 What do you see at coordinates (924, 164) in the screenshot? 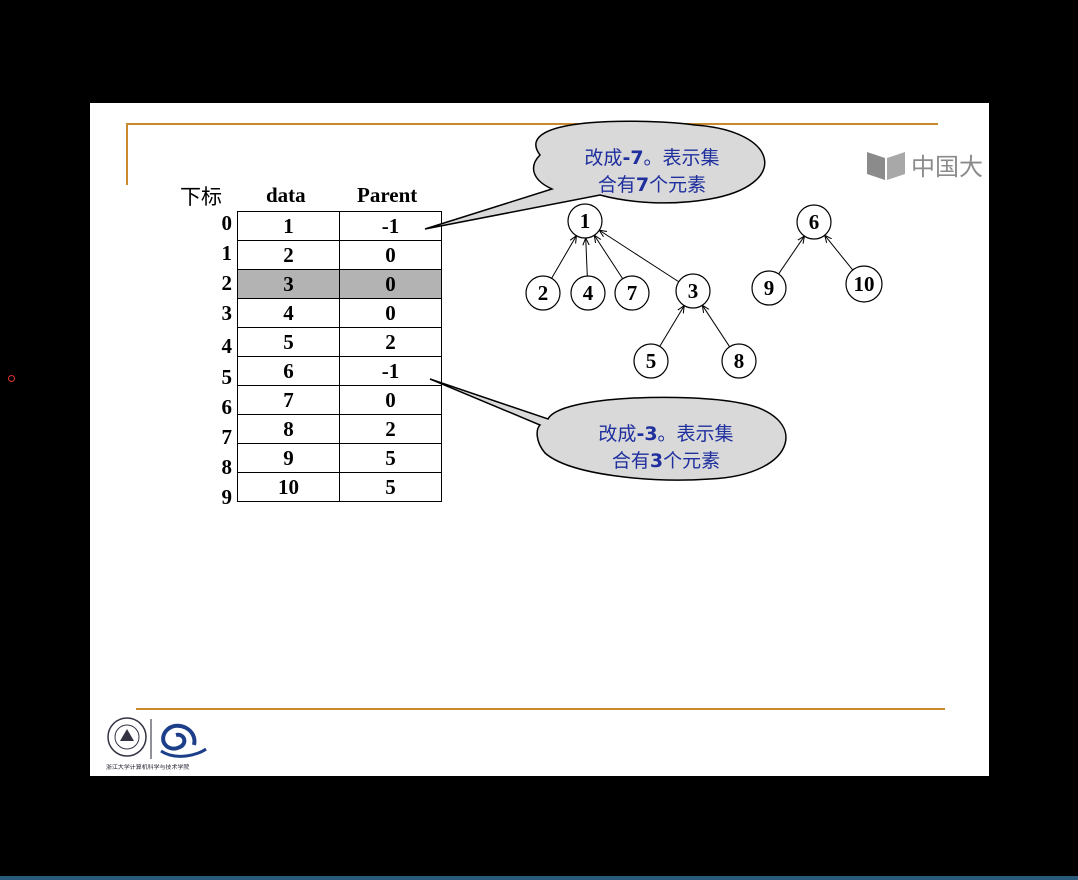
I see `watermark: 中国大` at bounding box center [924, 164].